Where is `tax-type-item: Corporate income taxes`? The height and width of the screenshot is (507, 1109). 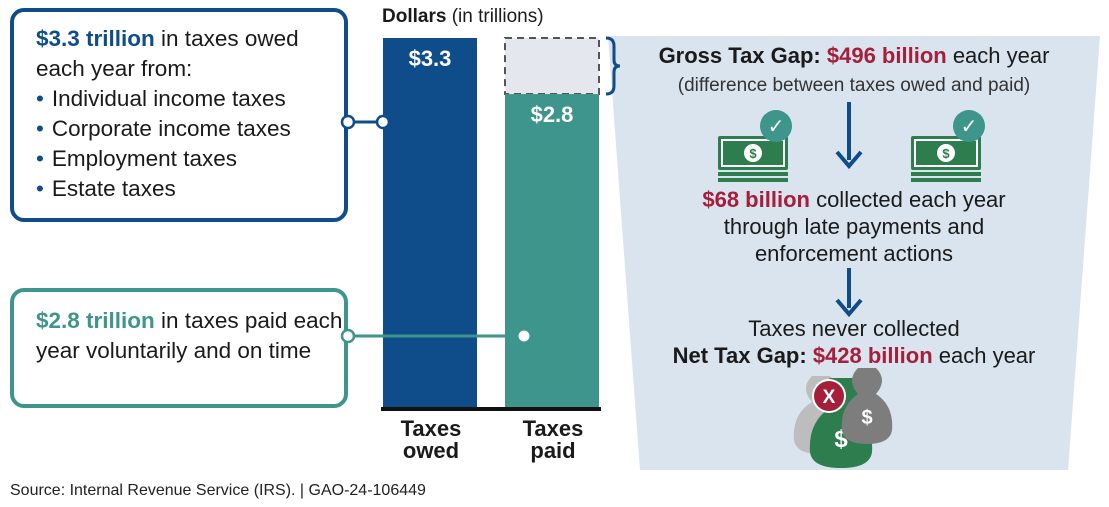
tax-type-item: Corporate income taxes is located at coordinates (190, 129).